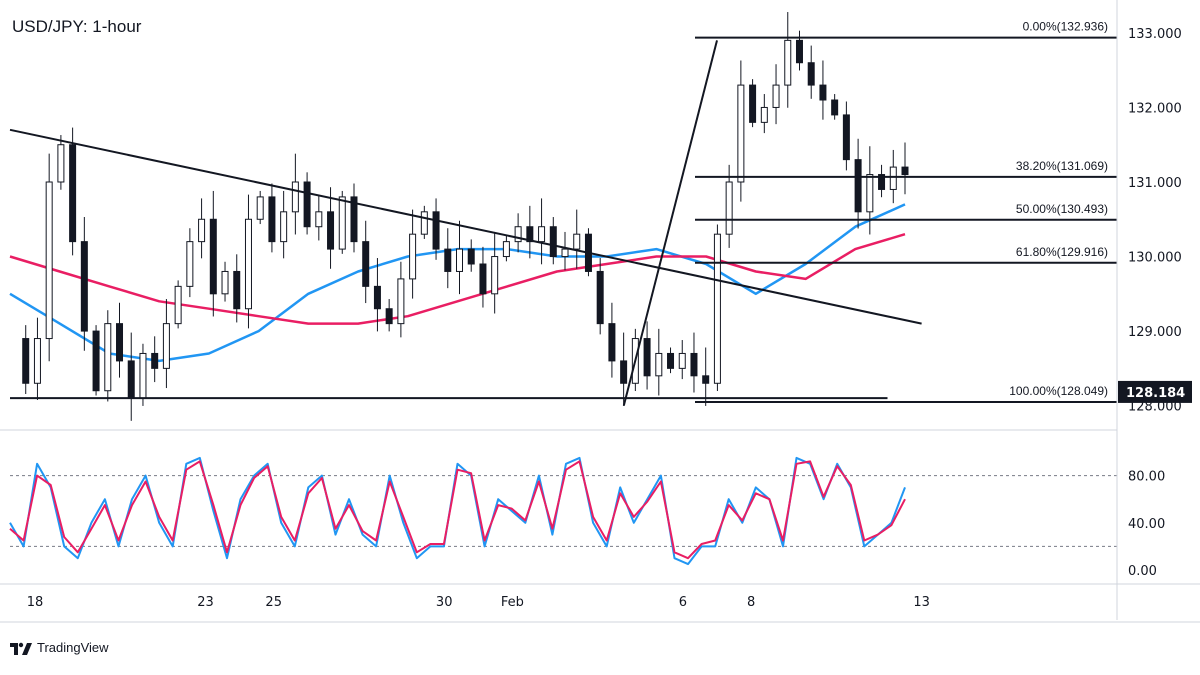 Image resolution: width=1200 pixels, height=675 pixels. I want to click on time-tick-label: 18, so click(35, 602).